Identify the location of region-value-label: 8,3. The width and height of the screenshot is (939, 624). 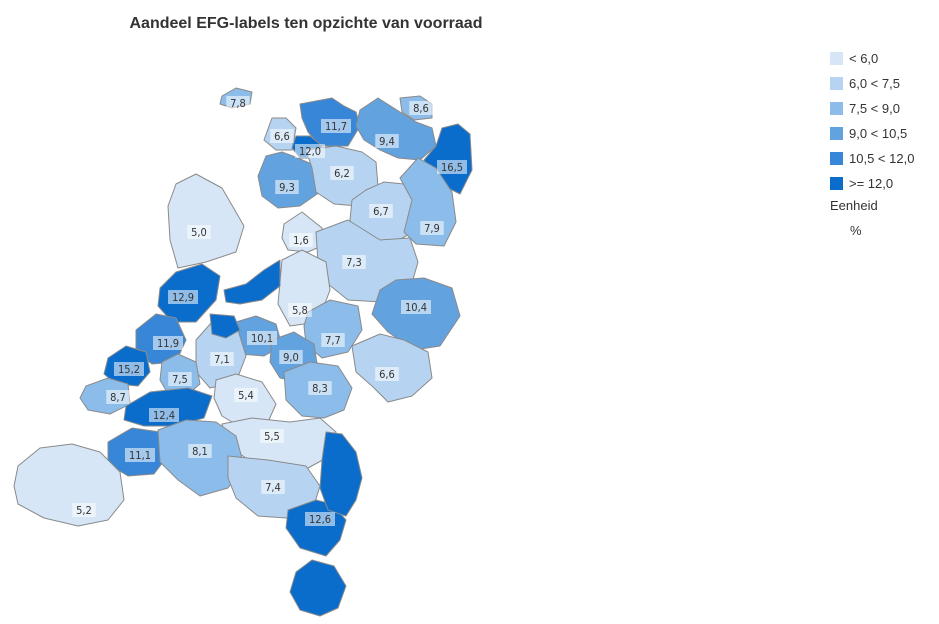
(320, 388).